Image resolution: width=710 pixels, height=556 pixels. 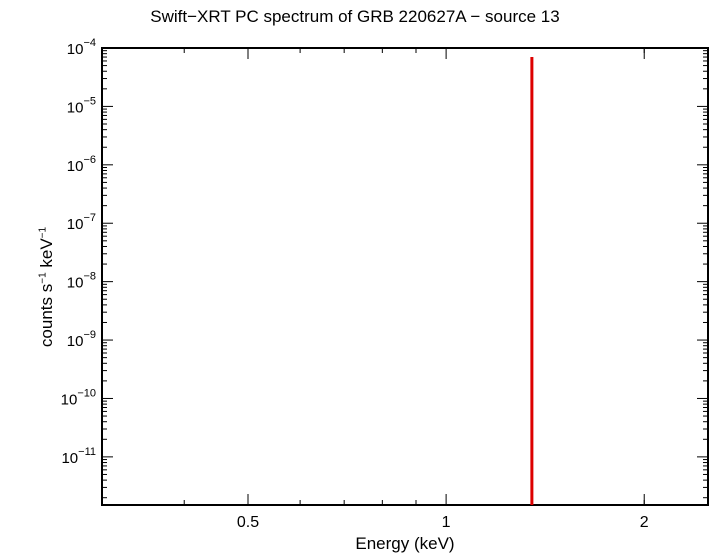 I want to click on y-axis-label: counts s−1 keV−1, so click(x=46, y=287).